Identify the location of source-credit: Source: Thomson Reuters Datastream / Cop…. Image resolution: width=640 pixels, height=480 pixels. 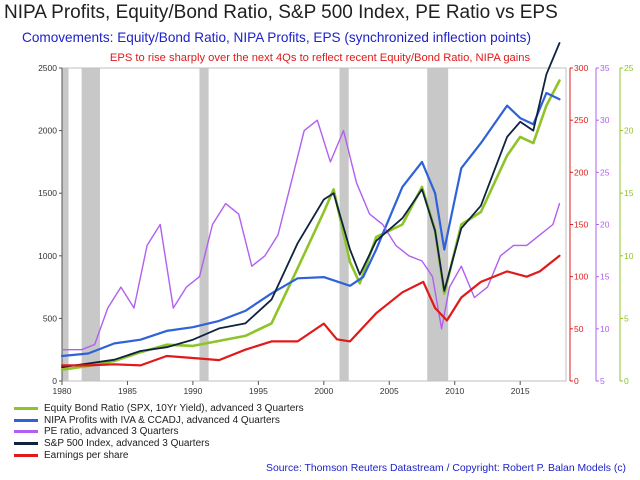
(446, 468).